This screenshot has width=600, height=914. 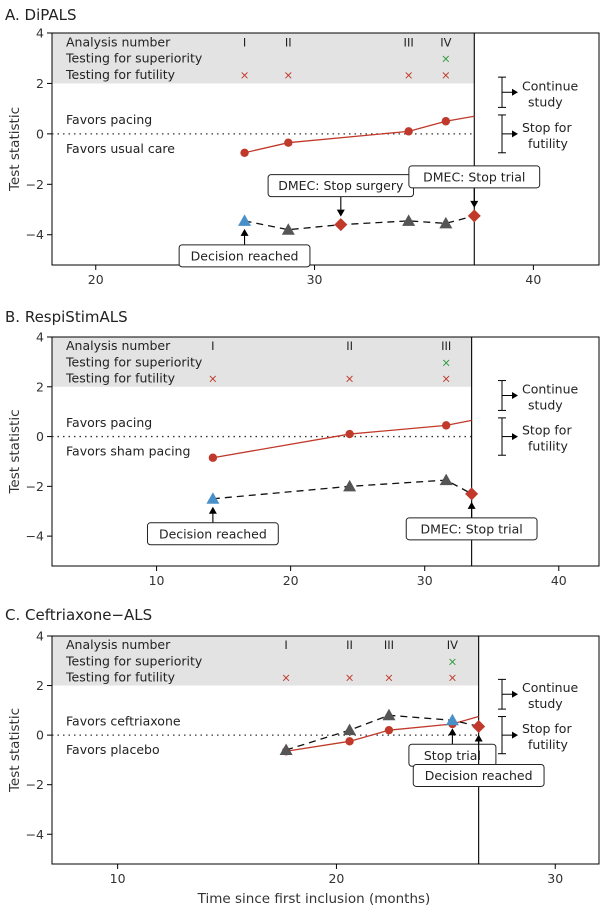 I want to click on callout-label: DMEC: Stop trial, so click(x=472, y=528).